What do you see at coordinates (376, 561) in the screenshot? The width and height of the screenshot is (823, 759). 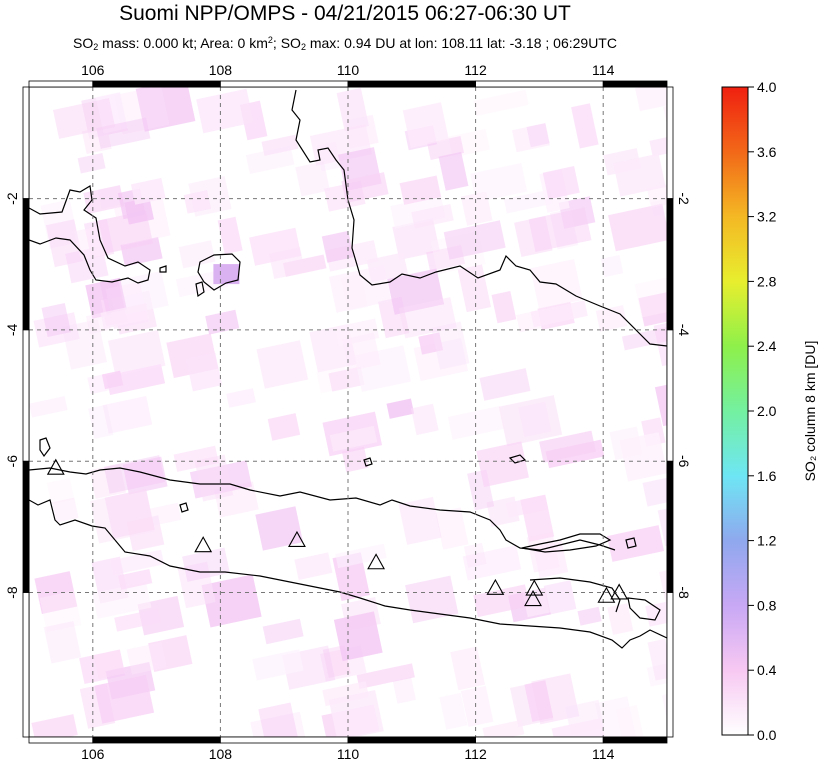 I see `triangle-icon` at bounding box center [376, 561].